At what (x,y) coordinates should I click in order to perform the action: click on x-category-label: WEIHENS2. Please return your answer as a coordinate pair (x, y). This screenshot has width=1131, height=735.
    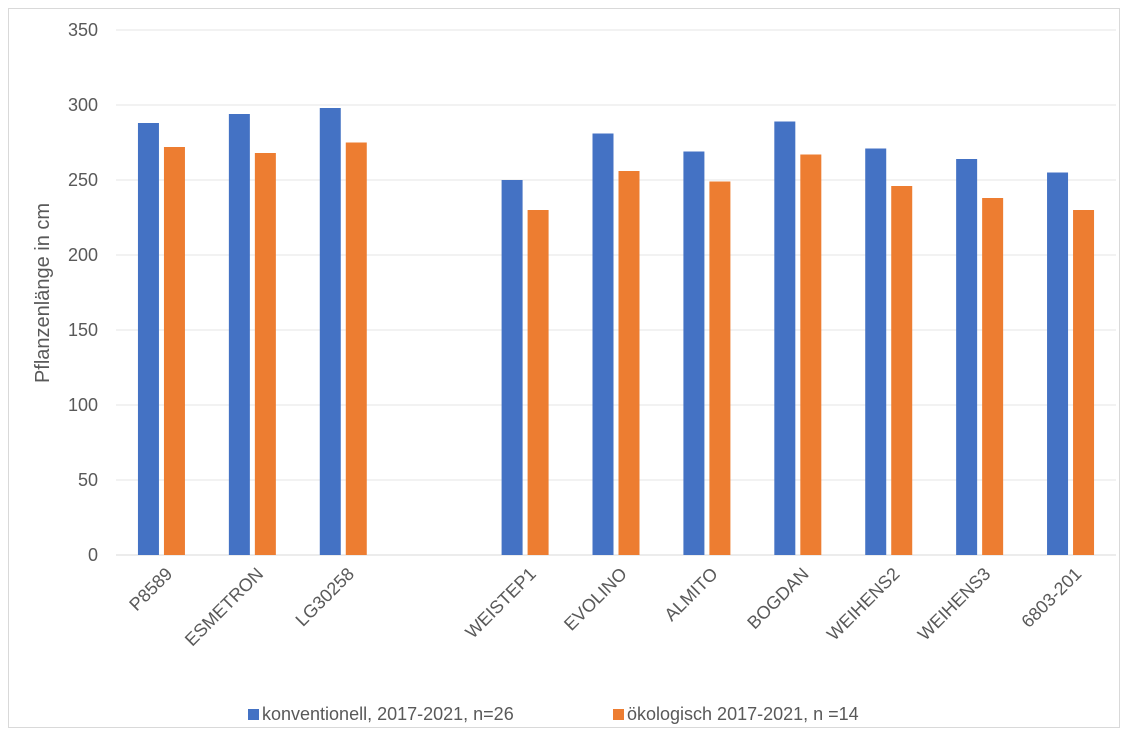
    Looking at the image, I should click on (863, 604).